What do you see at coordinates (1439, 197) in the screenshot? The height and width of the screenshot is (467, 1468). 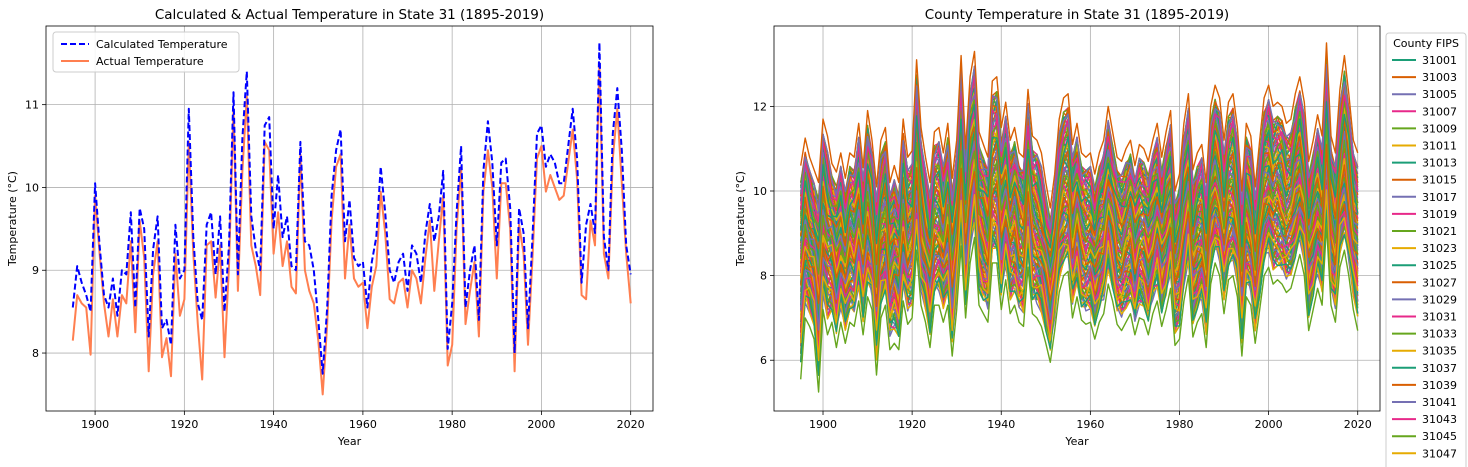 I see `legend-entry: 31017` at bounding box center [1439, 197].